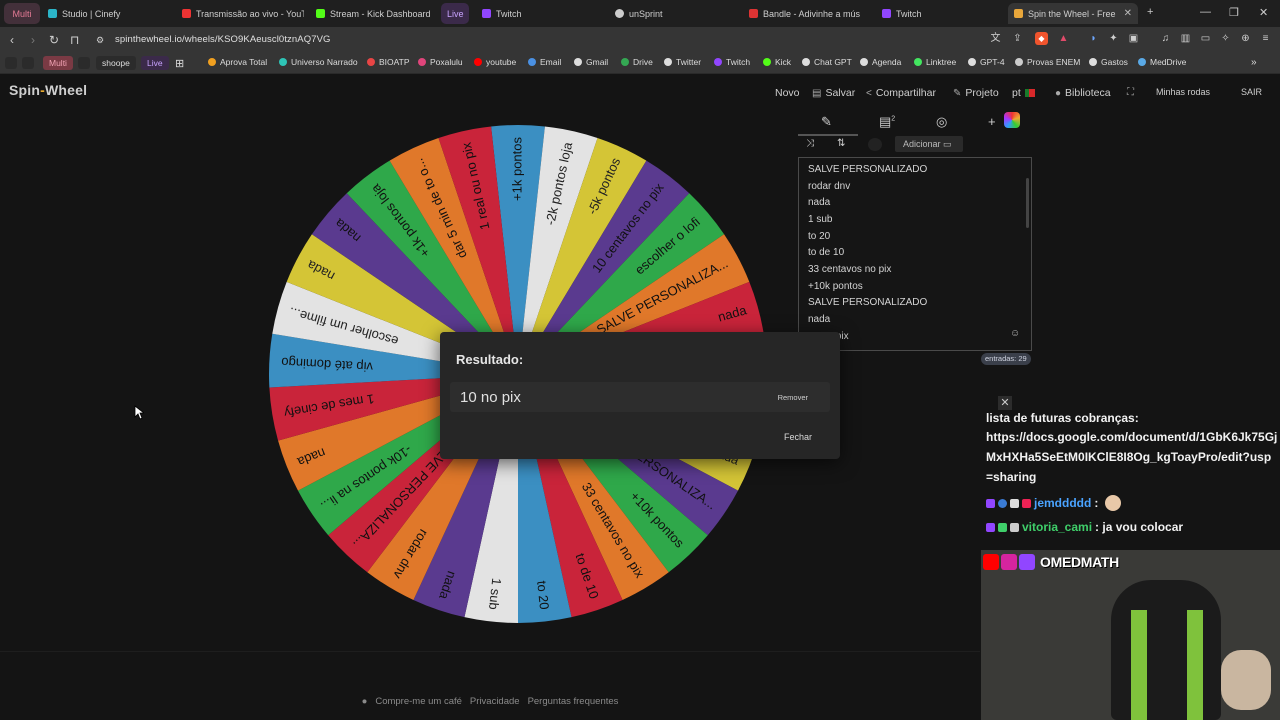 Image resolution: width=1280 pixels, height=720 pixels. I want to click on menu-icon: ≡, so click(1265, 38).